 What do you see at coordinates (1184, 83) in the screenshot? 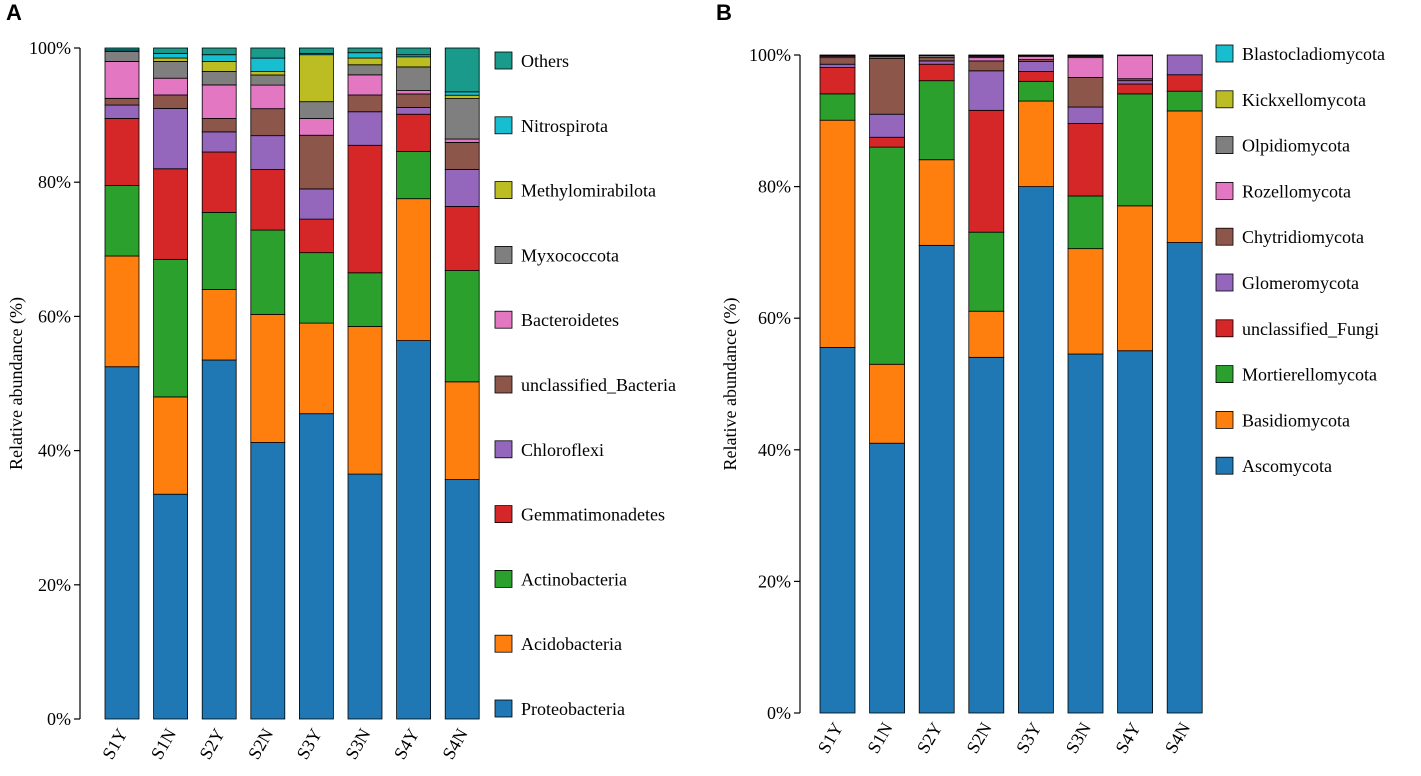
I see `bar-b-S4N-unclassified_Fungi` at bounding box center [1184, 83].